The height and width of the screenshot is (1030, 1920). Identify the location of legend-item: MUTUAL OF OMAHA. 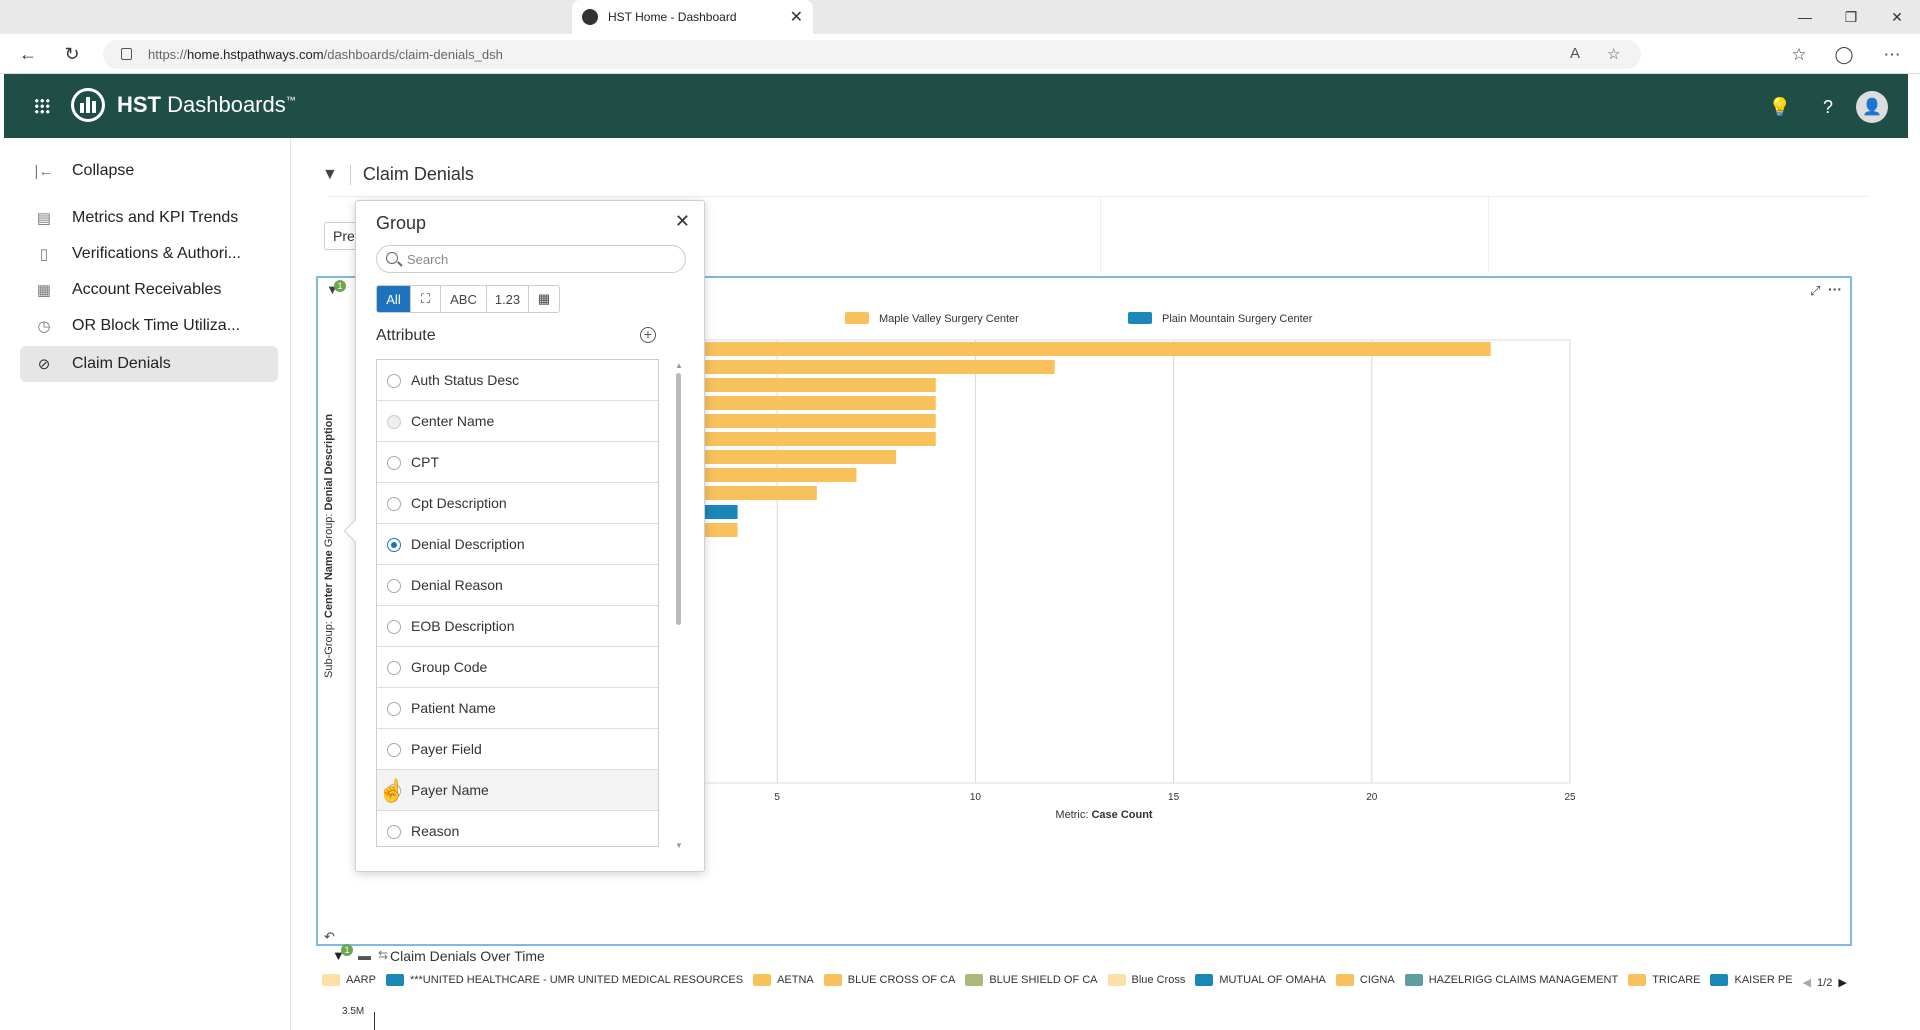
(1260, 980).